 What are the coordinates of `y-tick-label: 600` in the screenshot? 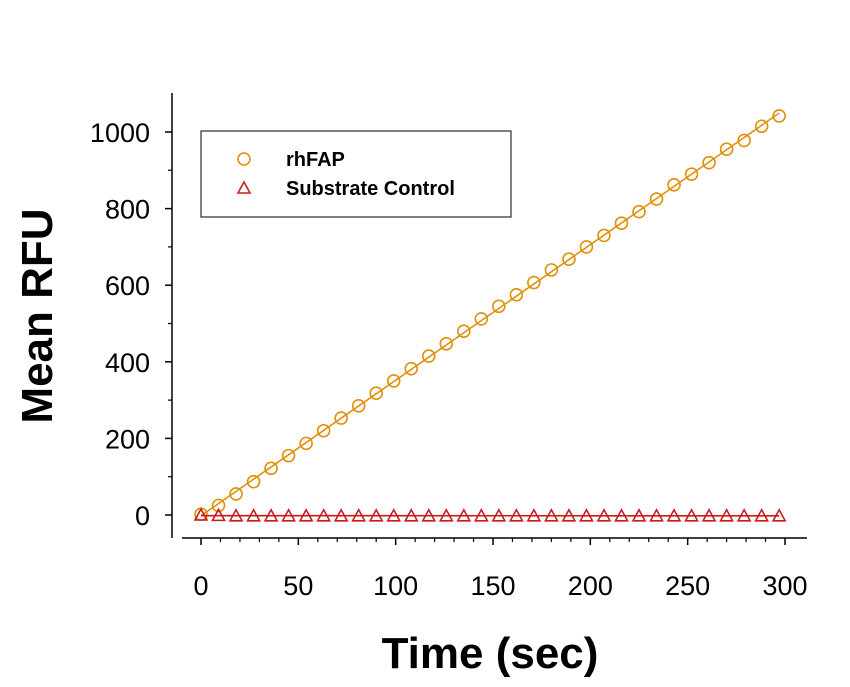 It's located at (127, 286).